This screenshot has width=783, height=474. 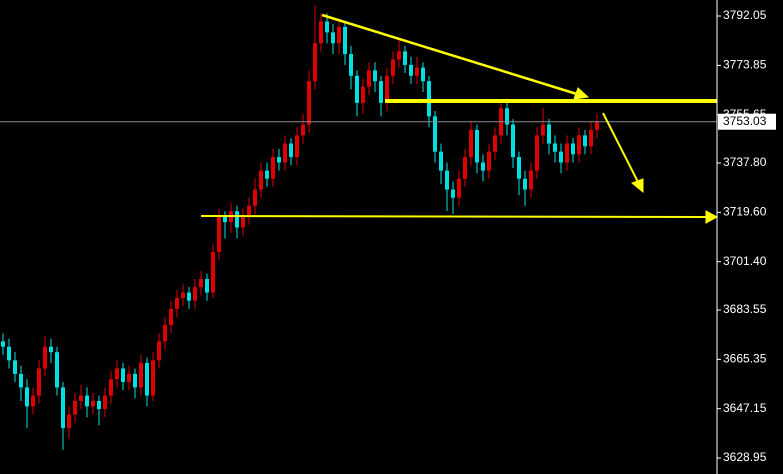 What do you see at coordinates (621, 148) in the screenshot?
I see `projection-line` at bounding box center [621, 148].